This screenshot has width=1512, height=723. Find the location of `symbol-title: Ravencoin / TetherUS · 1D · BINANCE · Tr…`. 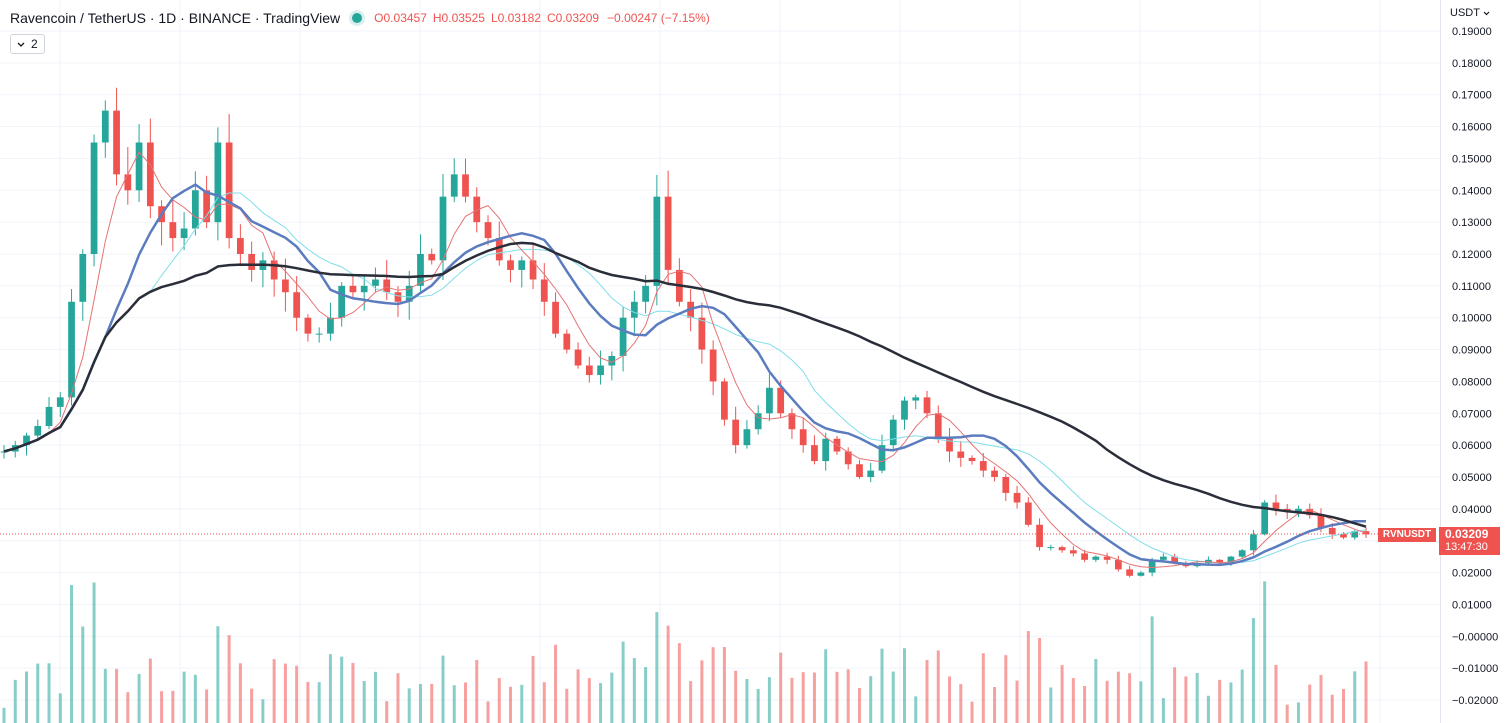

symbol-title: Ravencoin / TetherUS · 1D · BINANCE · Tr… is located at coordinates (175, 18).